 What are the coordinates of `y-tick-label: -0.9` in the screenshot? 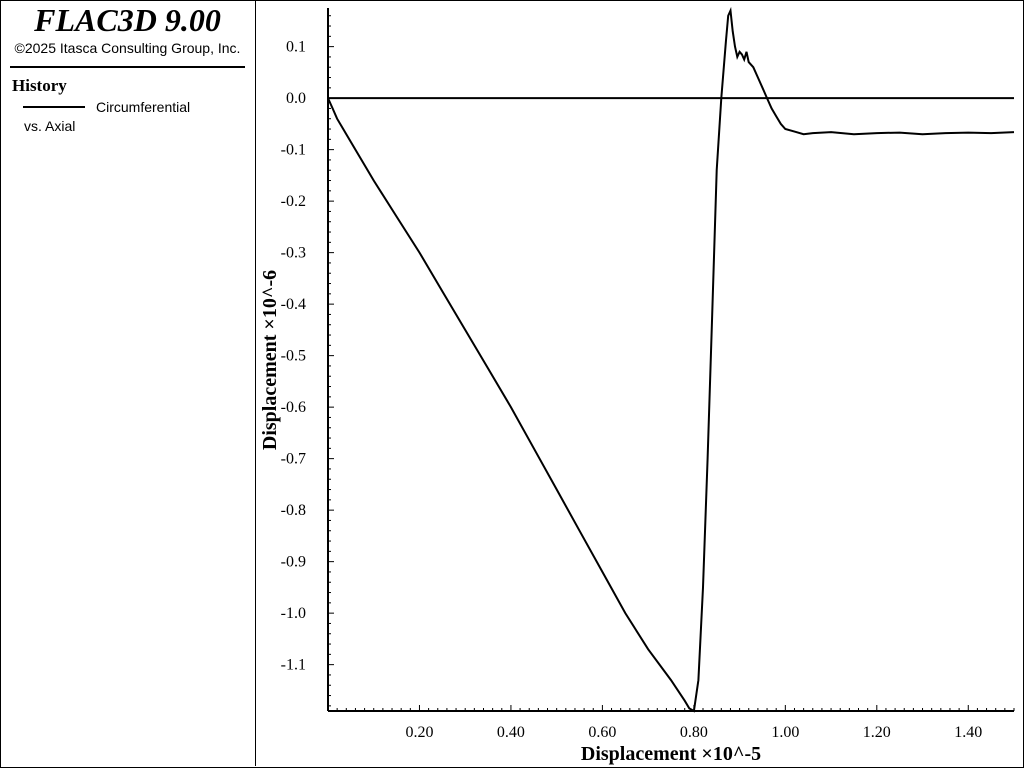 It's located at (293, 562).